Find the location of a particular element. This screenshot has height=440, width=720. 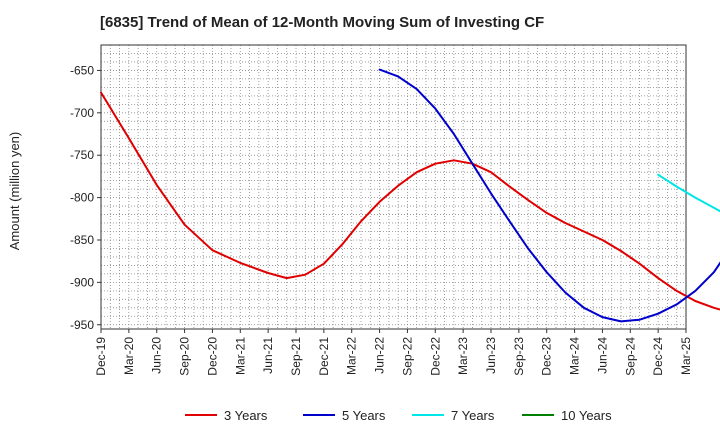

legend-label: 3 Years is located at coordinates (246, 415).